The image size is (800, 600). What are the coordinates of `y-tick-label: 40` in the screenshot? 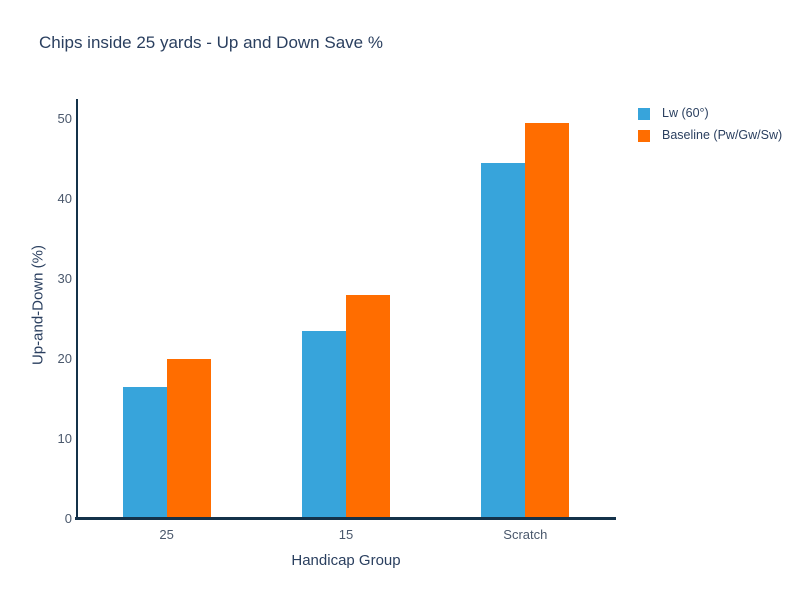 It's located at (64, 198).